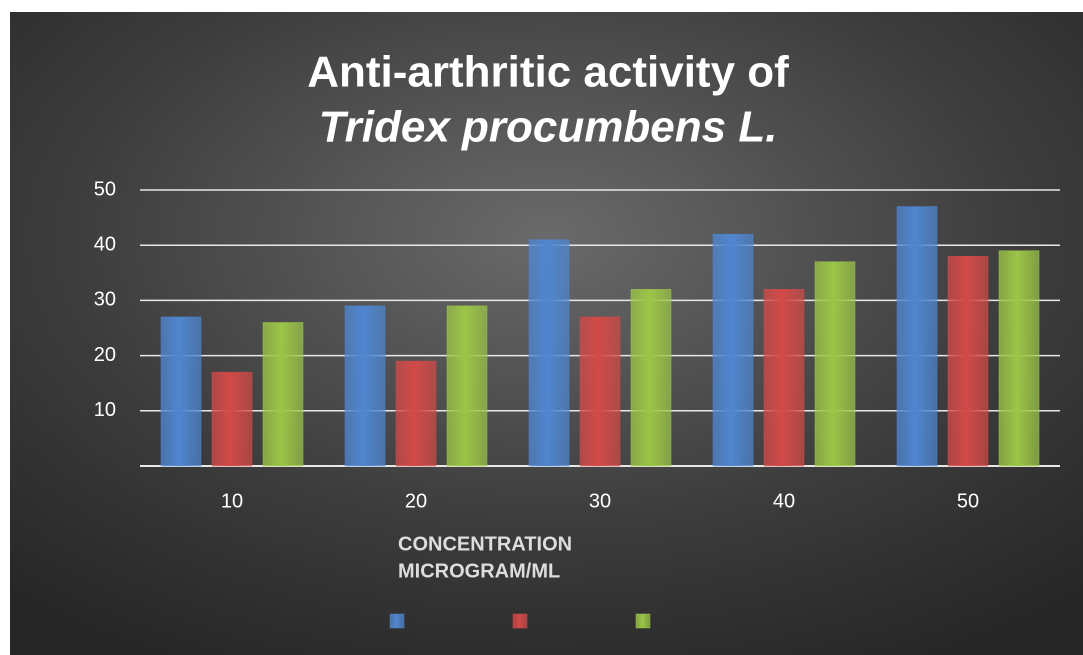 The width and height of the screenshot is (1083, 655). What do you see at coordinates (105, 410) in the screenshot?
I see `y-tick-label: 10` at bounding box center [105, 410].